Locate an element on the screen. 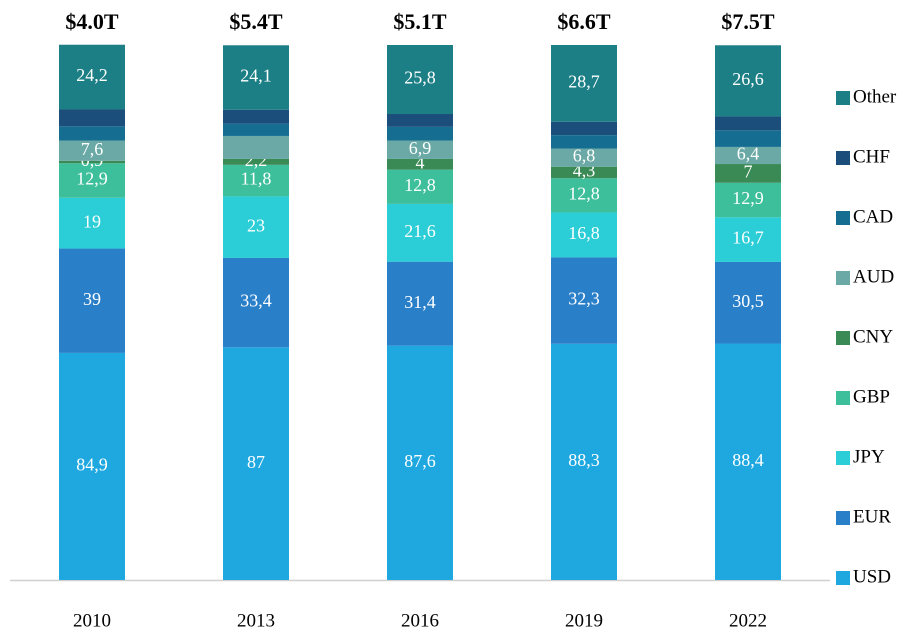  x-tick-label: 2022 is located at coordinates (748, 620).